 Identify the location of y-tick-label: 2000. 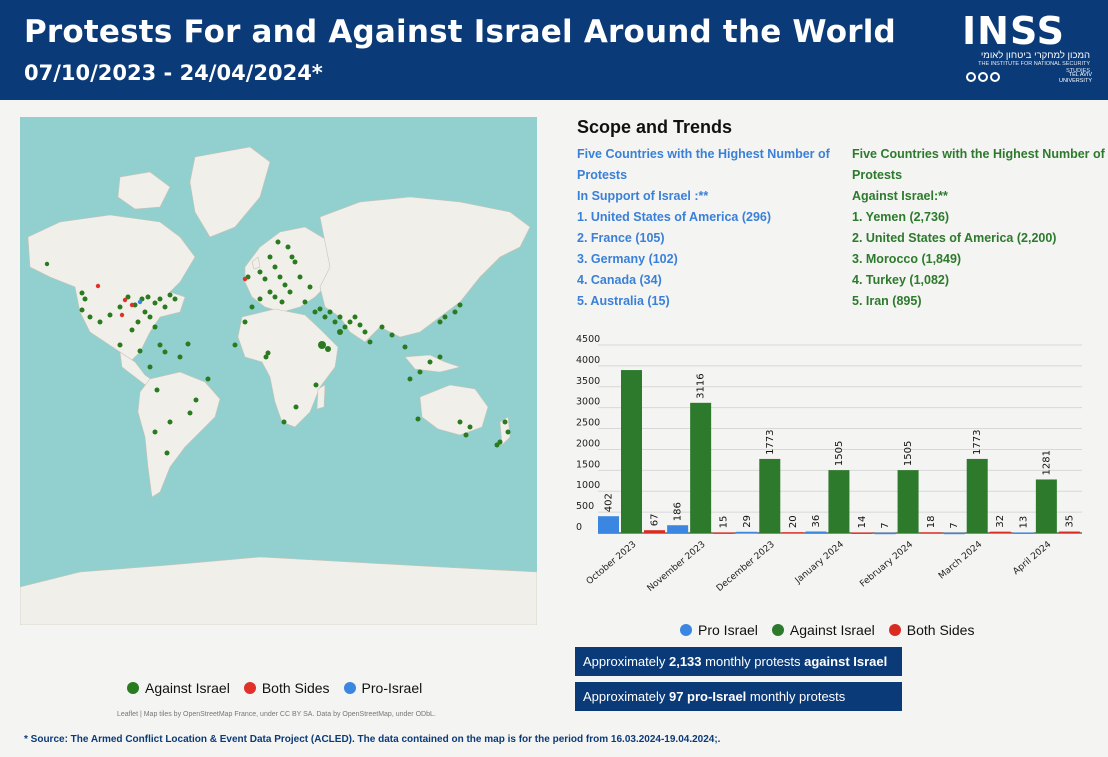
(588, 443).